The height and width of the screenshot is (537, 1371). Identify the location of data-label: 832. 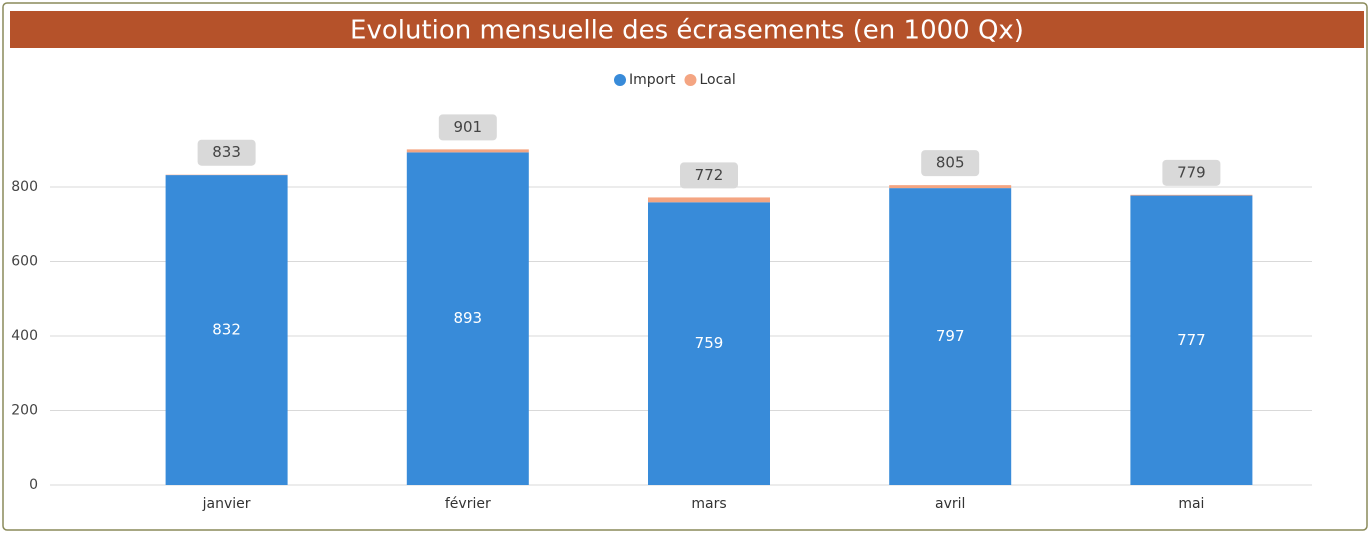
(226, 330).